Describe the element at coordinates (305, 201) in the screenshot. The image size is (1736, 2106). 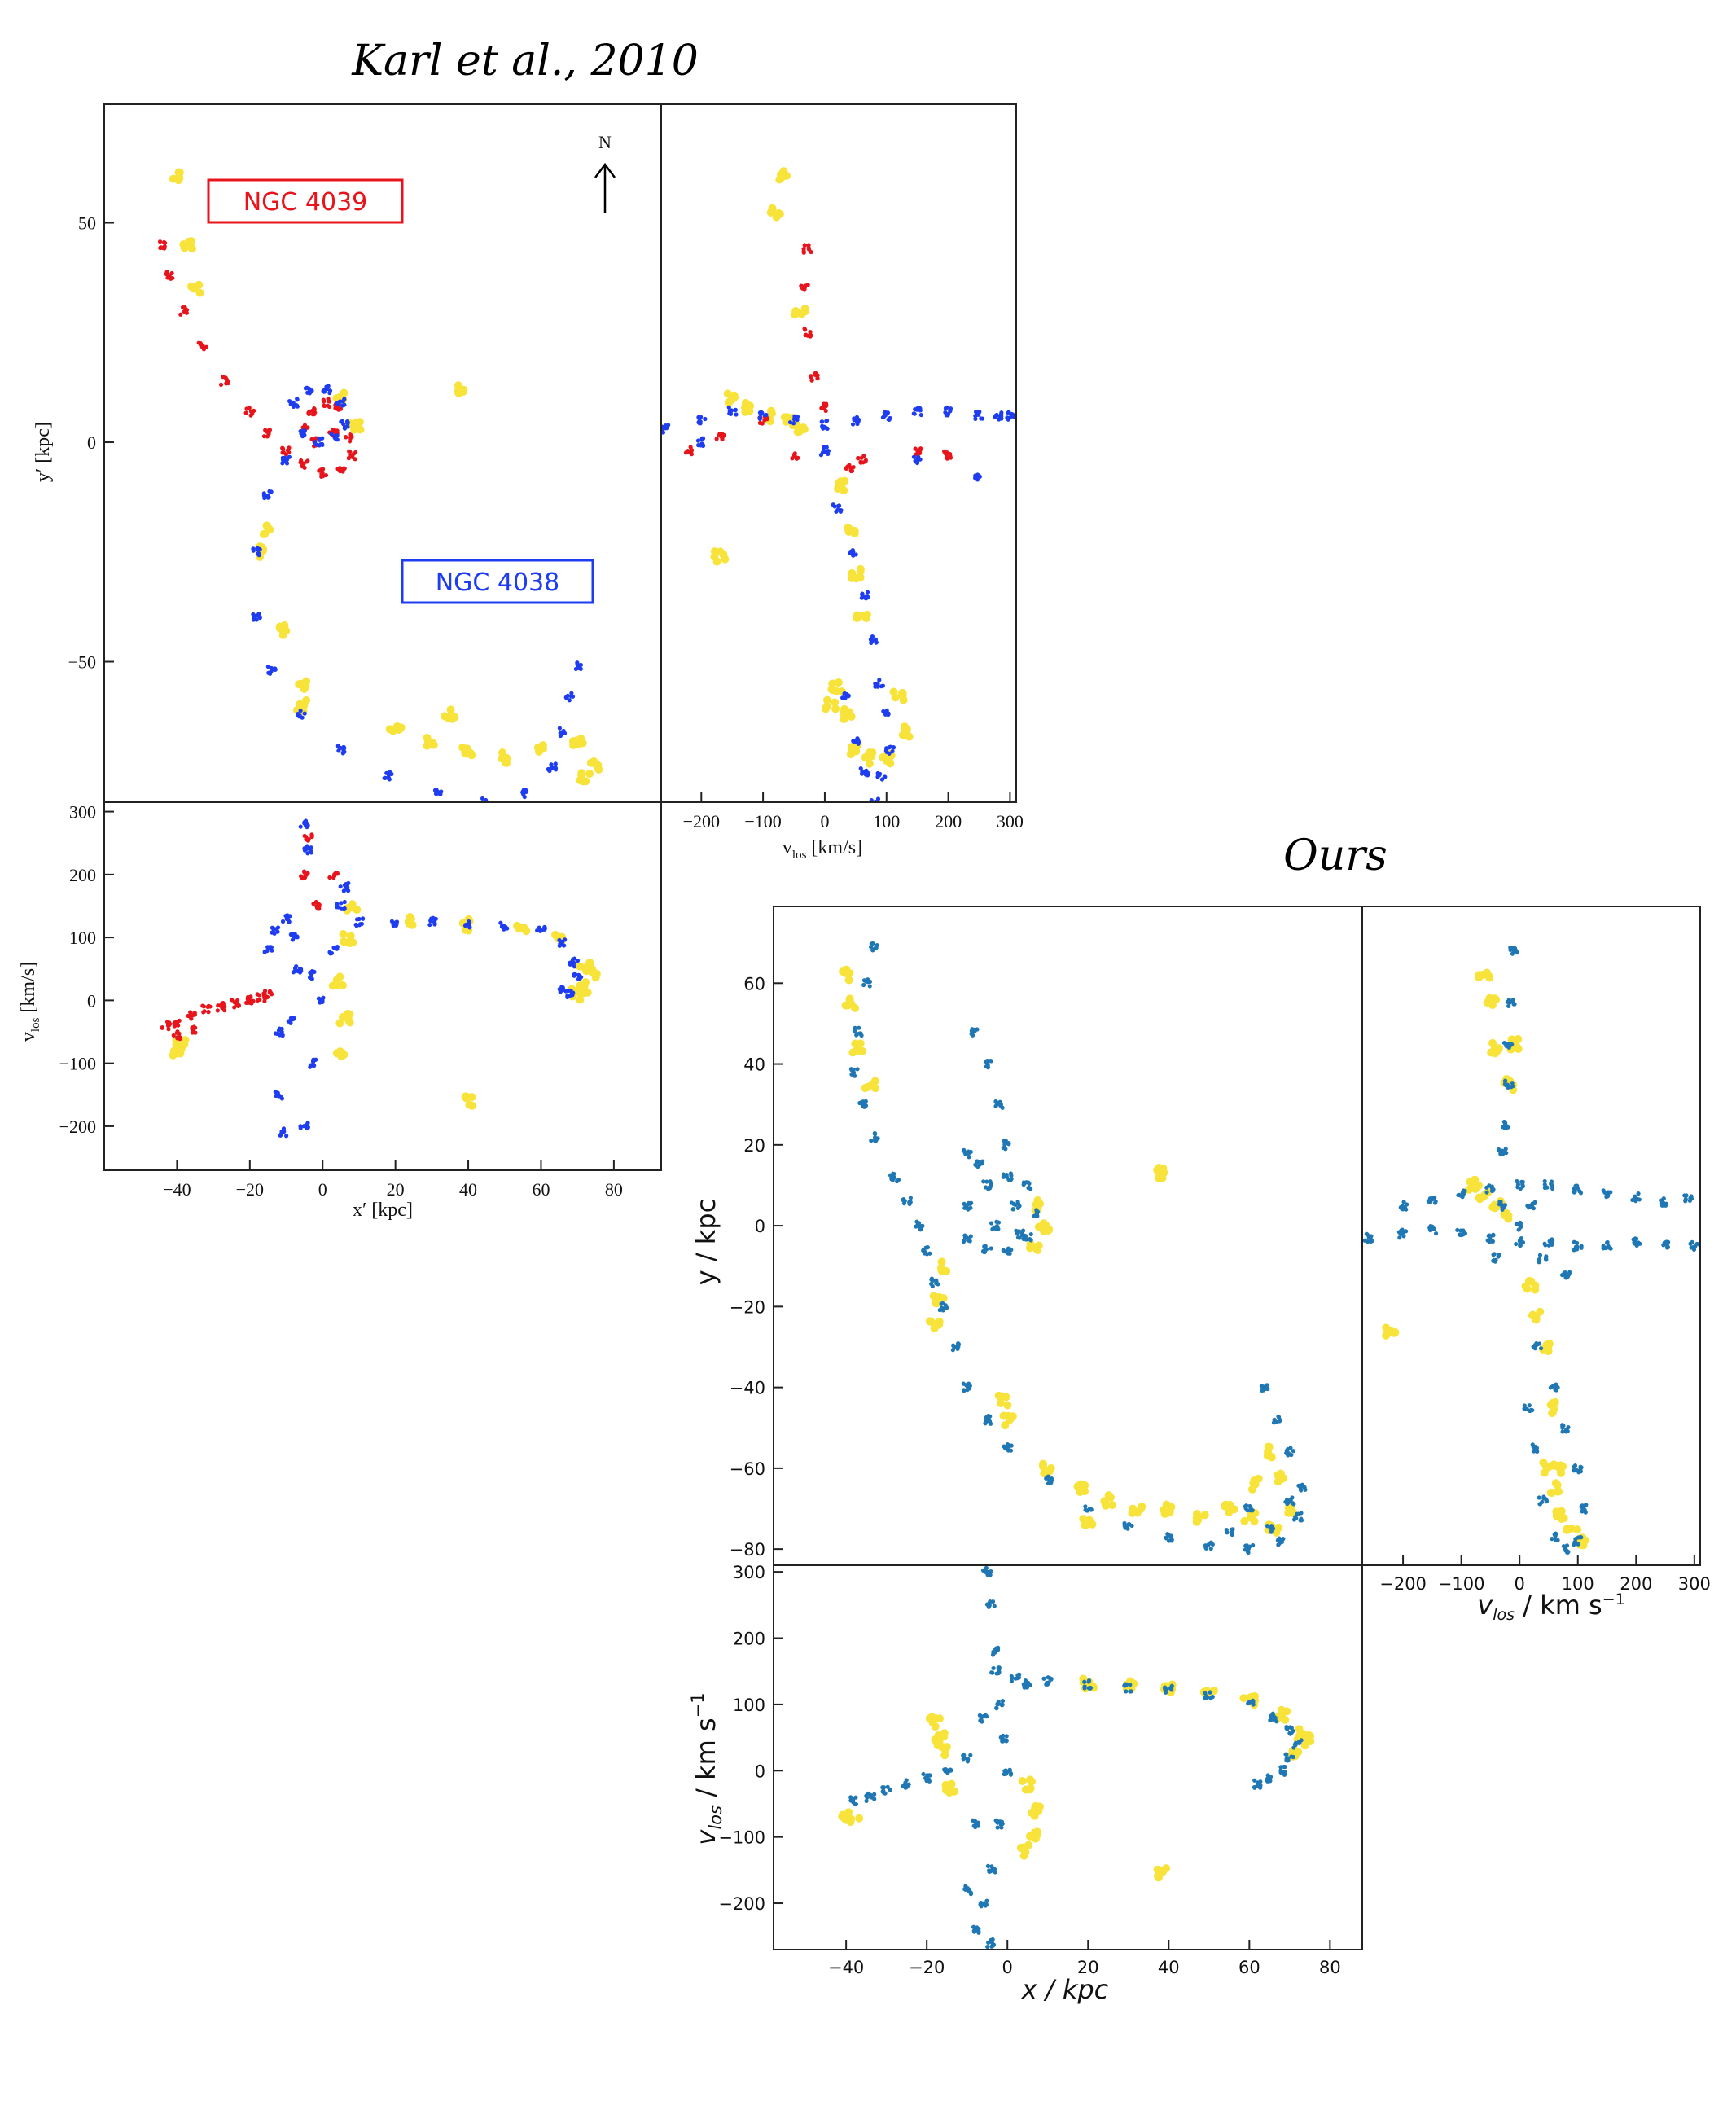
I see `ngc4039-label-box: NGC 4039` at that location.